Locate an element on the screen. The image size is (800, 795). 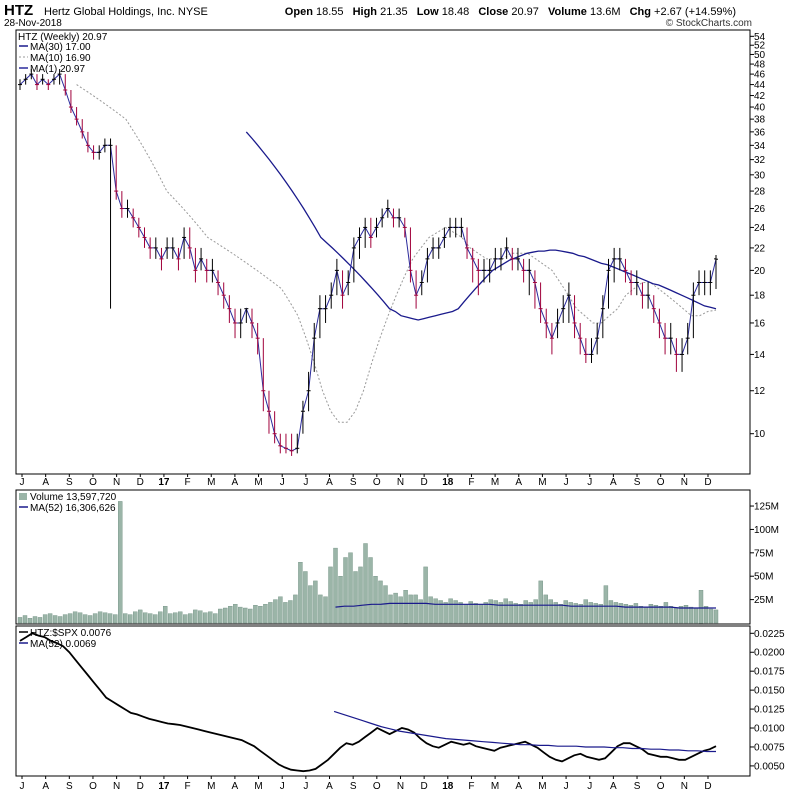
price-tick-label: 54 is located at coordinates (760, 37).